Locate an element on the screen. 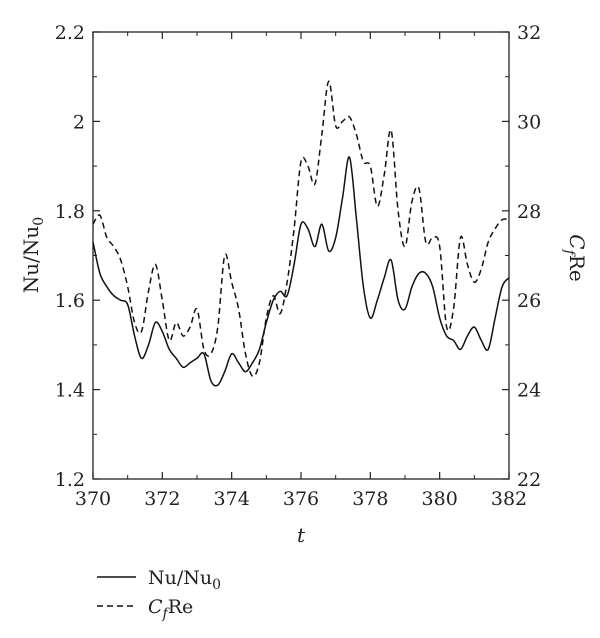  y-axis-left-title: Nu/Nu0 is located at coordinates (33, 255).